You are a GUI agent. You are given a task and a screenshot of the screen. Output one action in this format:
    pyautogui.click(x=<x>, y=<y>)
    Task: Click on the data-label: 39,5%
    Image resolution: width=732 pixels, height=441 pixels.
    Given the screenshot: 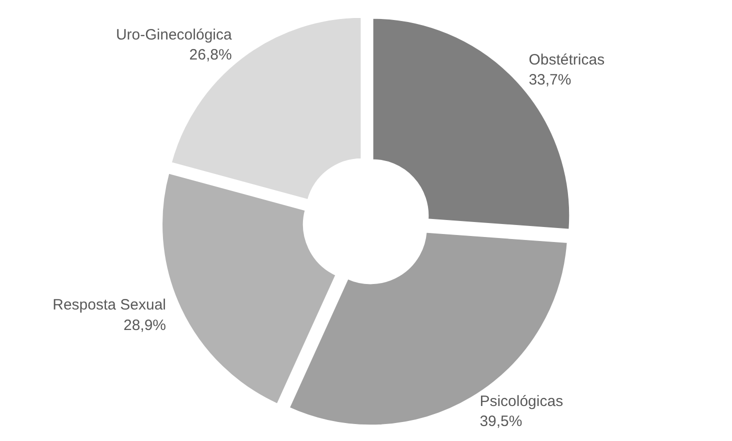 What is the action you would take?
    pyautogui.click(x=501, y=421)
    